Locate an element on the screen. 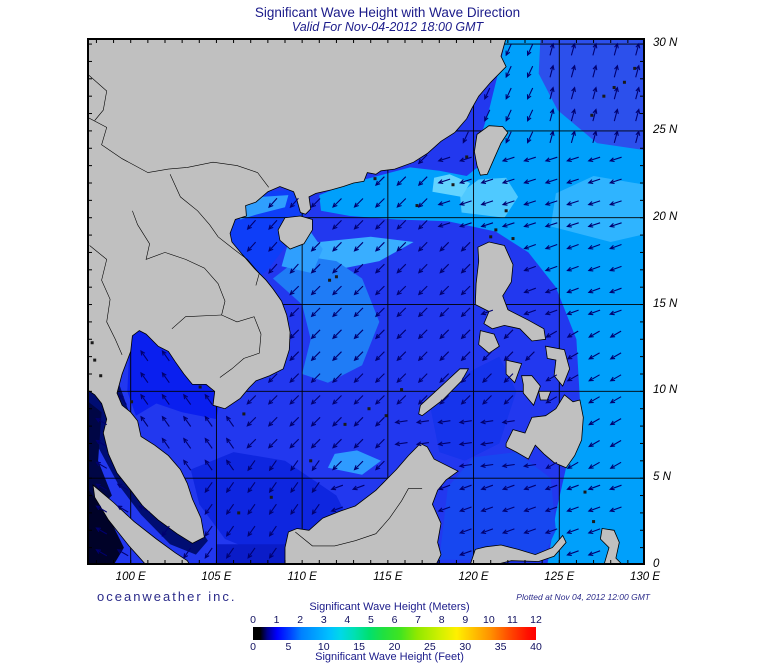  latitude-label: 10 N is located at coordinates (665, 390).